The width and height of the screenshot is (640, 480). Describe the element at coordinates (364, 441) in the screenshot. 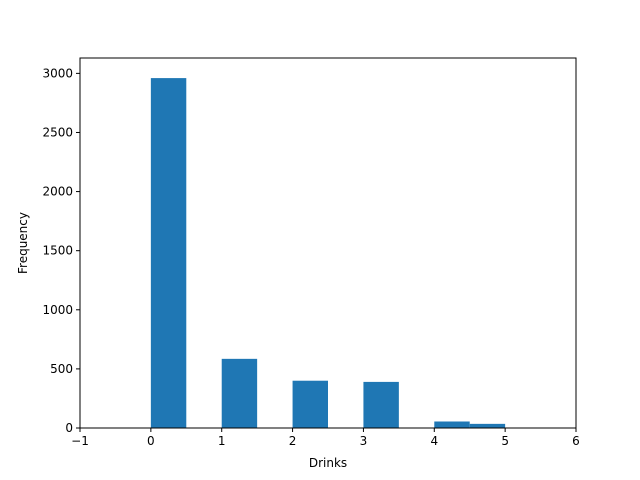

I see `x-tick-label: 3` at that location.